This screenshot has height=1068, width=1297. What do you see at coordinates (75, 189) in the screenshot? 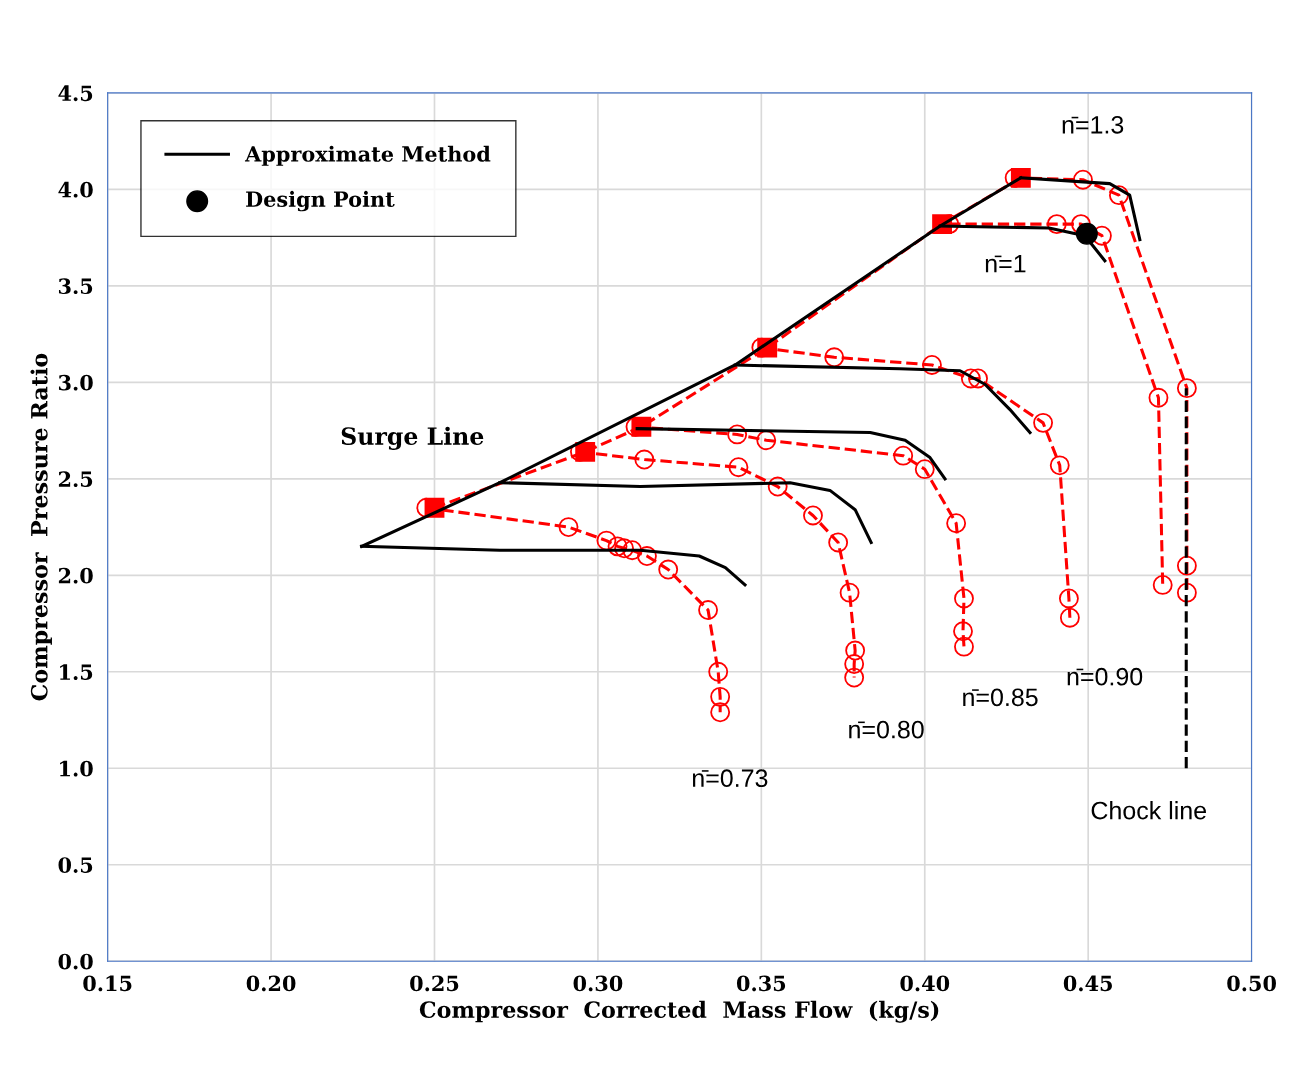
I see `y-tick-label: 4.0` at bounding box center [75, 189].